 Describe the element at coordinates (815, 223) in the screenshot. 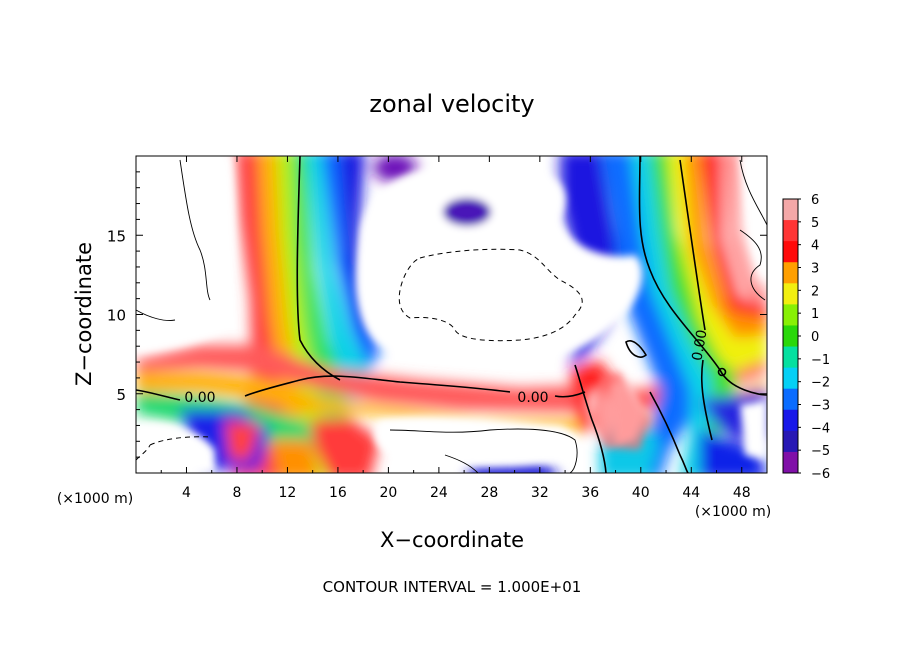

I see `colorbar-label: 5` at that location.